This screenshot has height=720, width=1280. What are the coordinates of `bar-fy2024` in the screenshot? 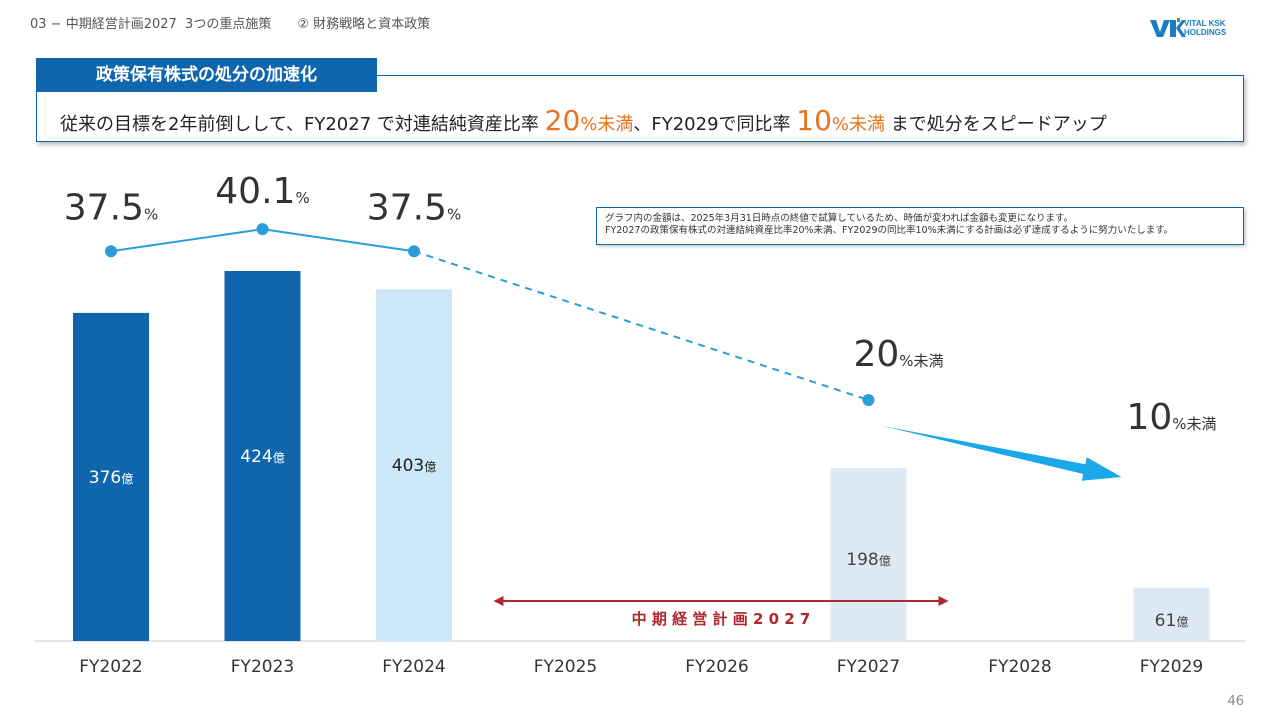 It's located at (414, 465).